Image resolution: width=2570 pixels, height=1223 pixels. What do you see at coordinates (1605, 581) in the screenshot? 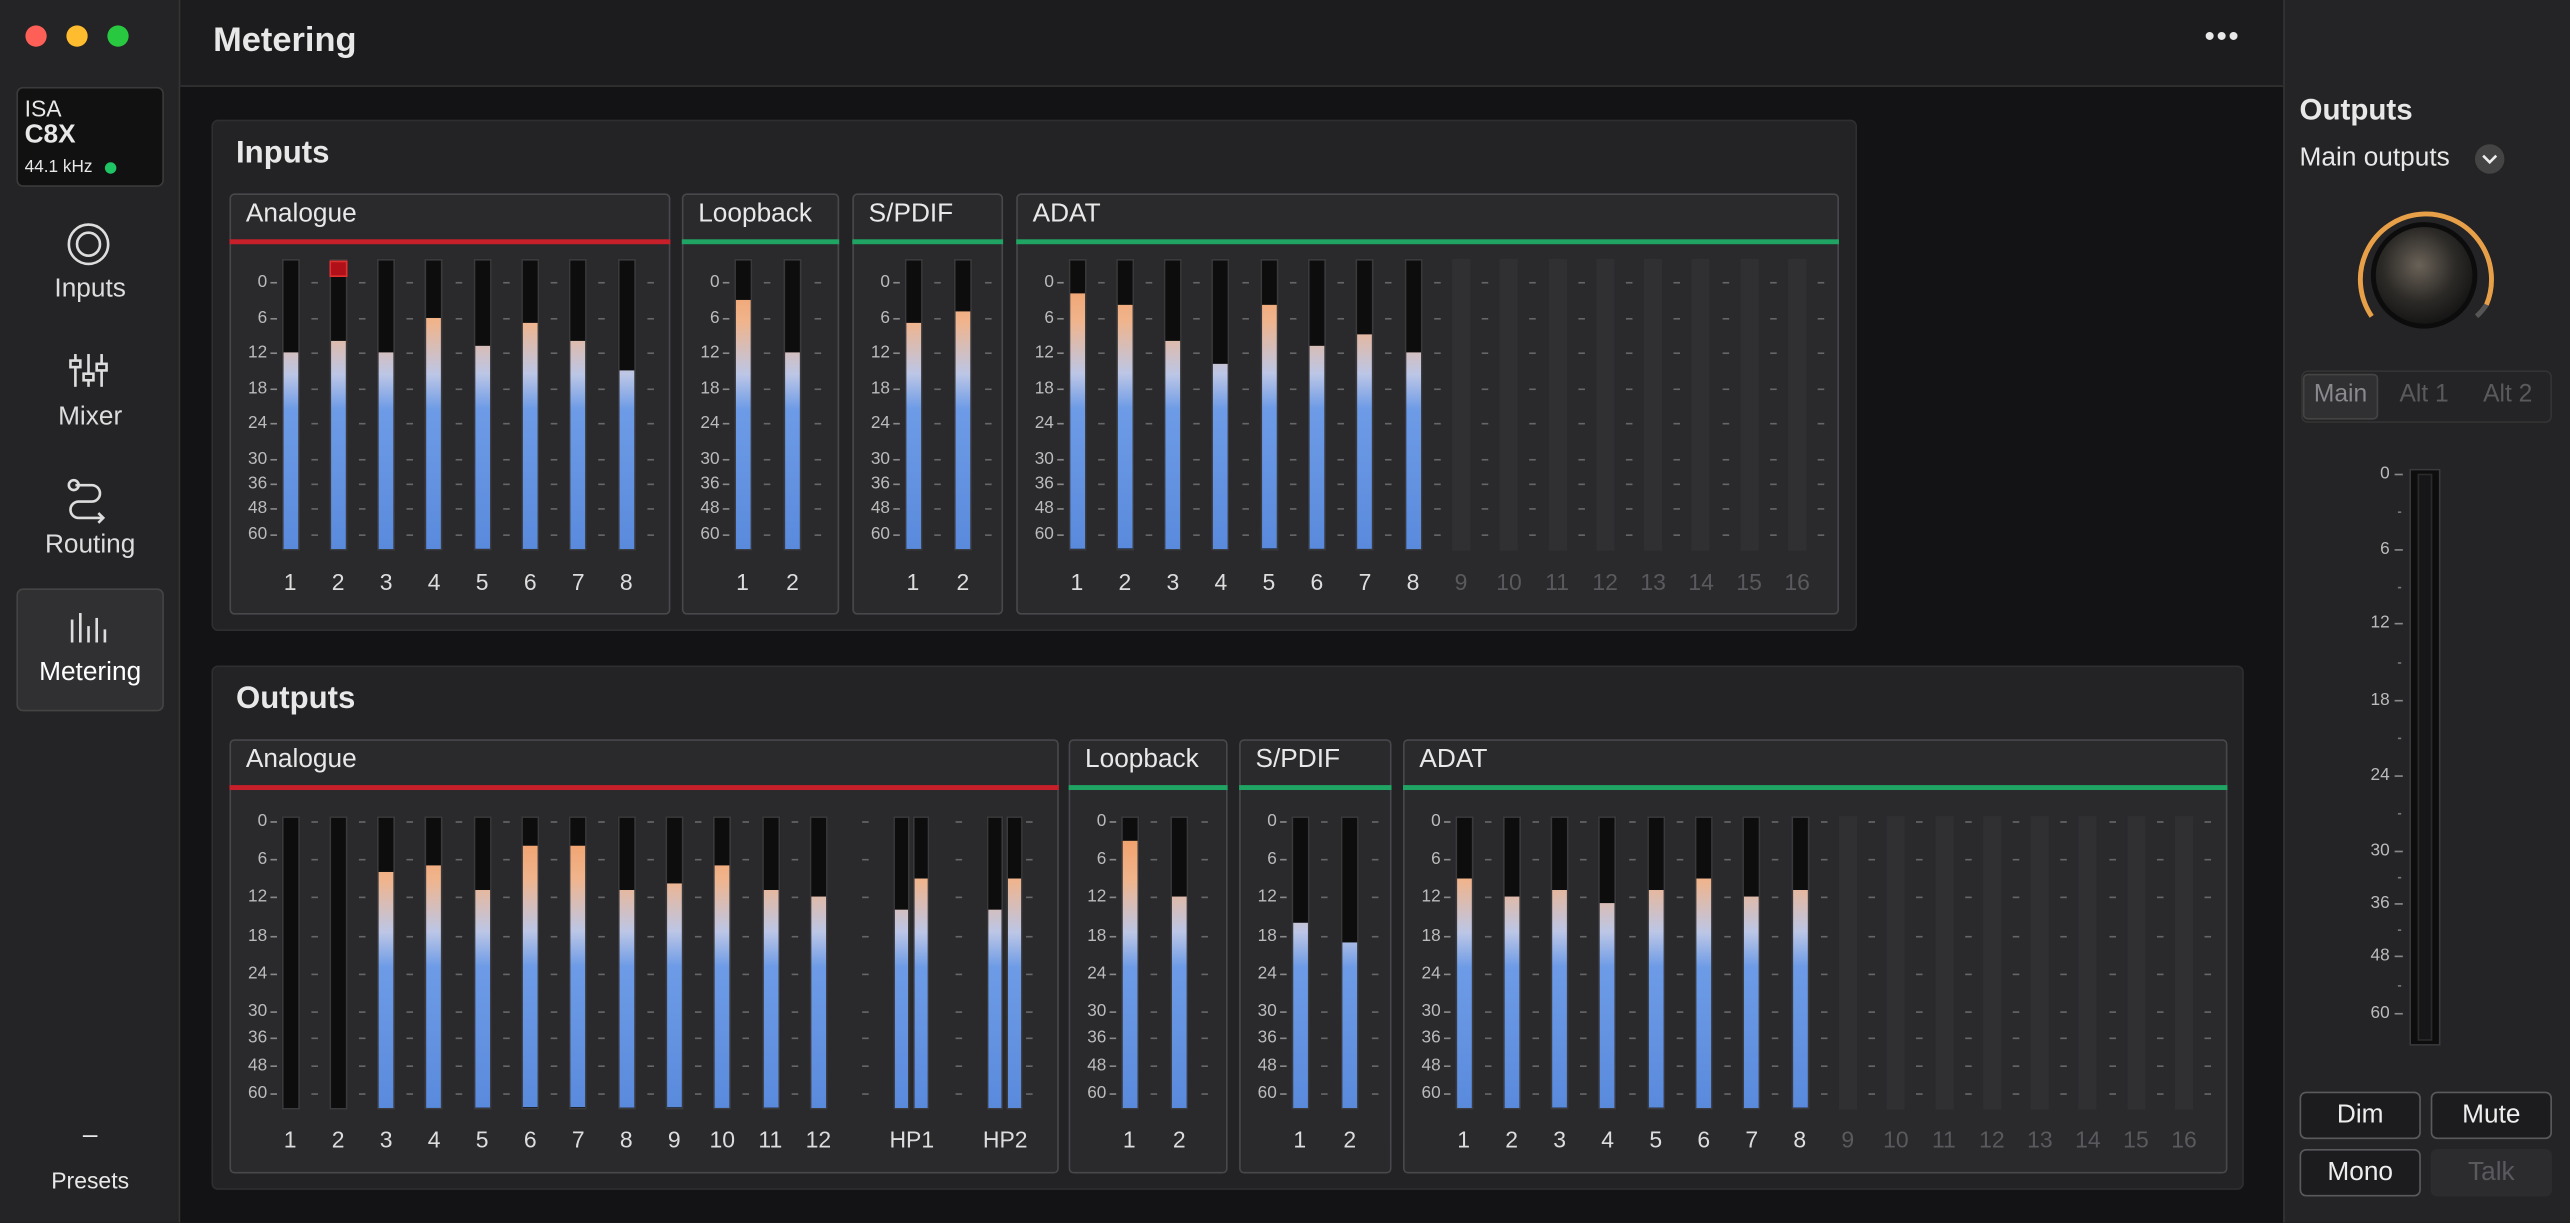
I see `channel-label: 12` at bounding box center [1605, 581].